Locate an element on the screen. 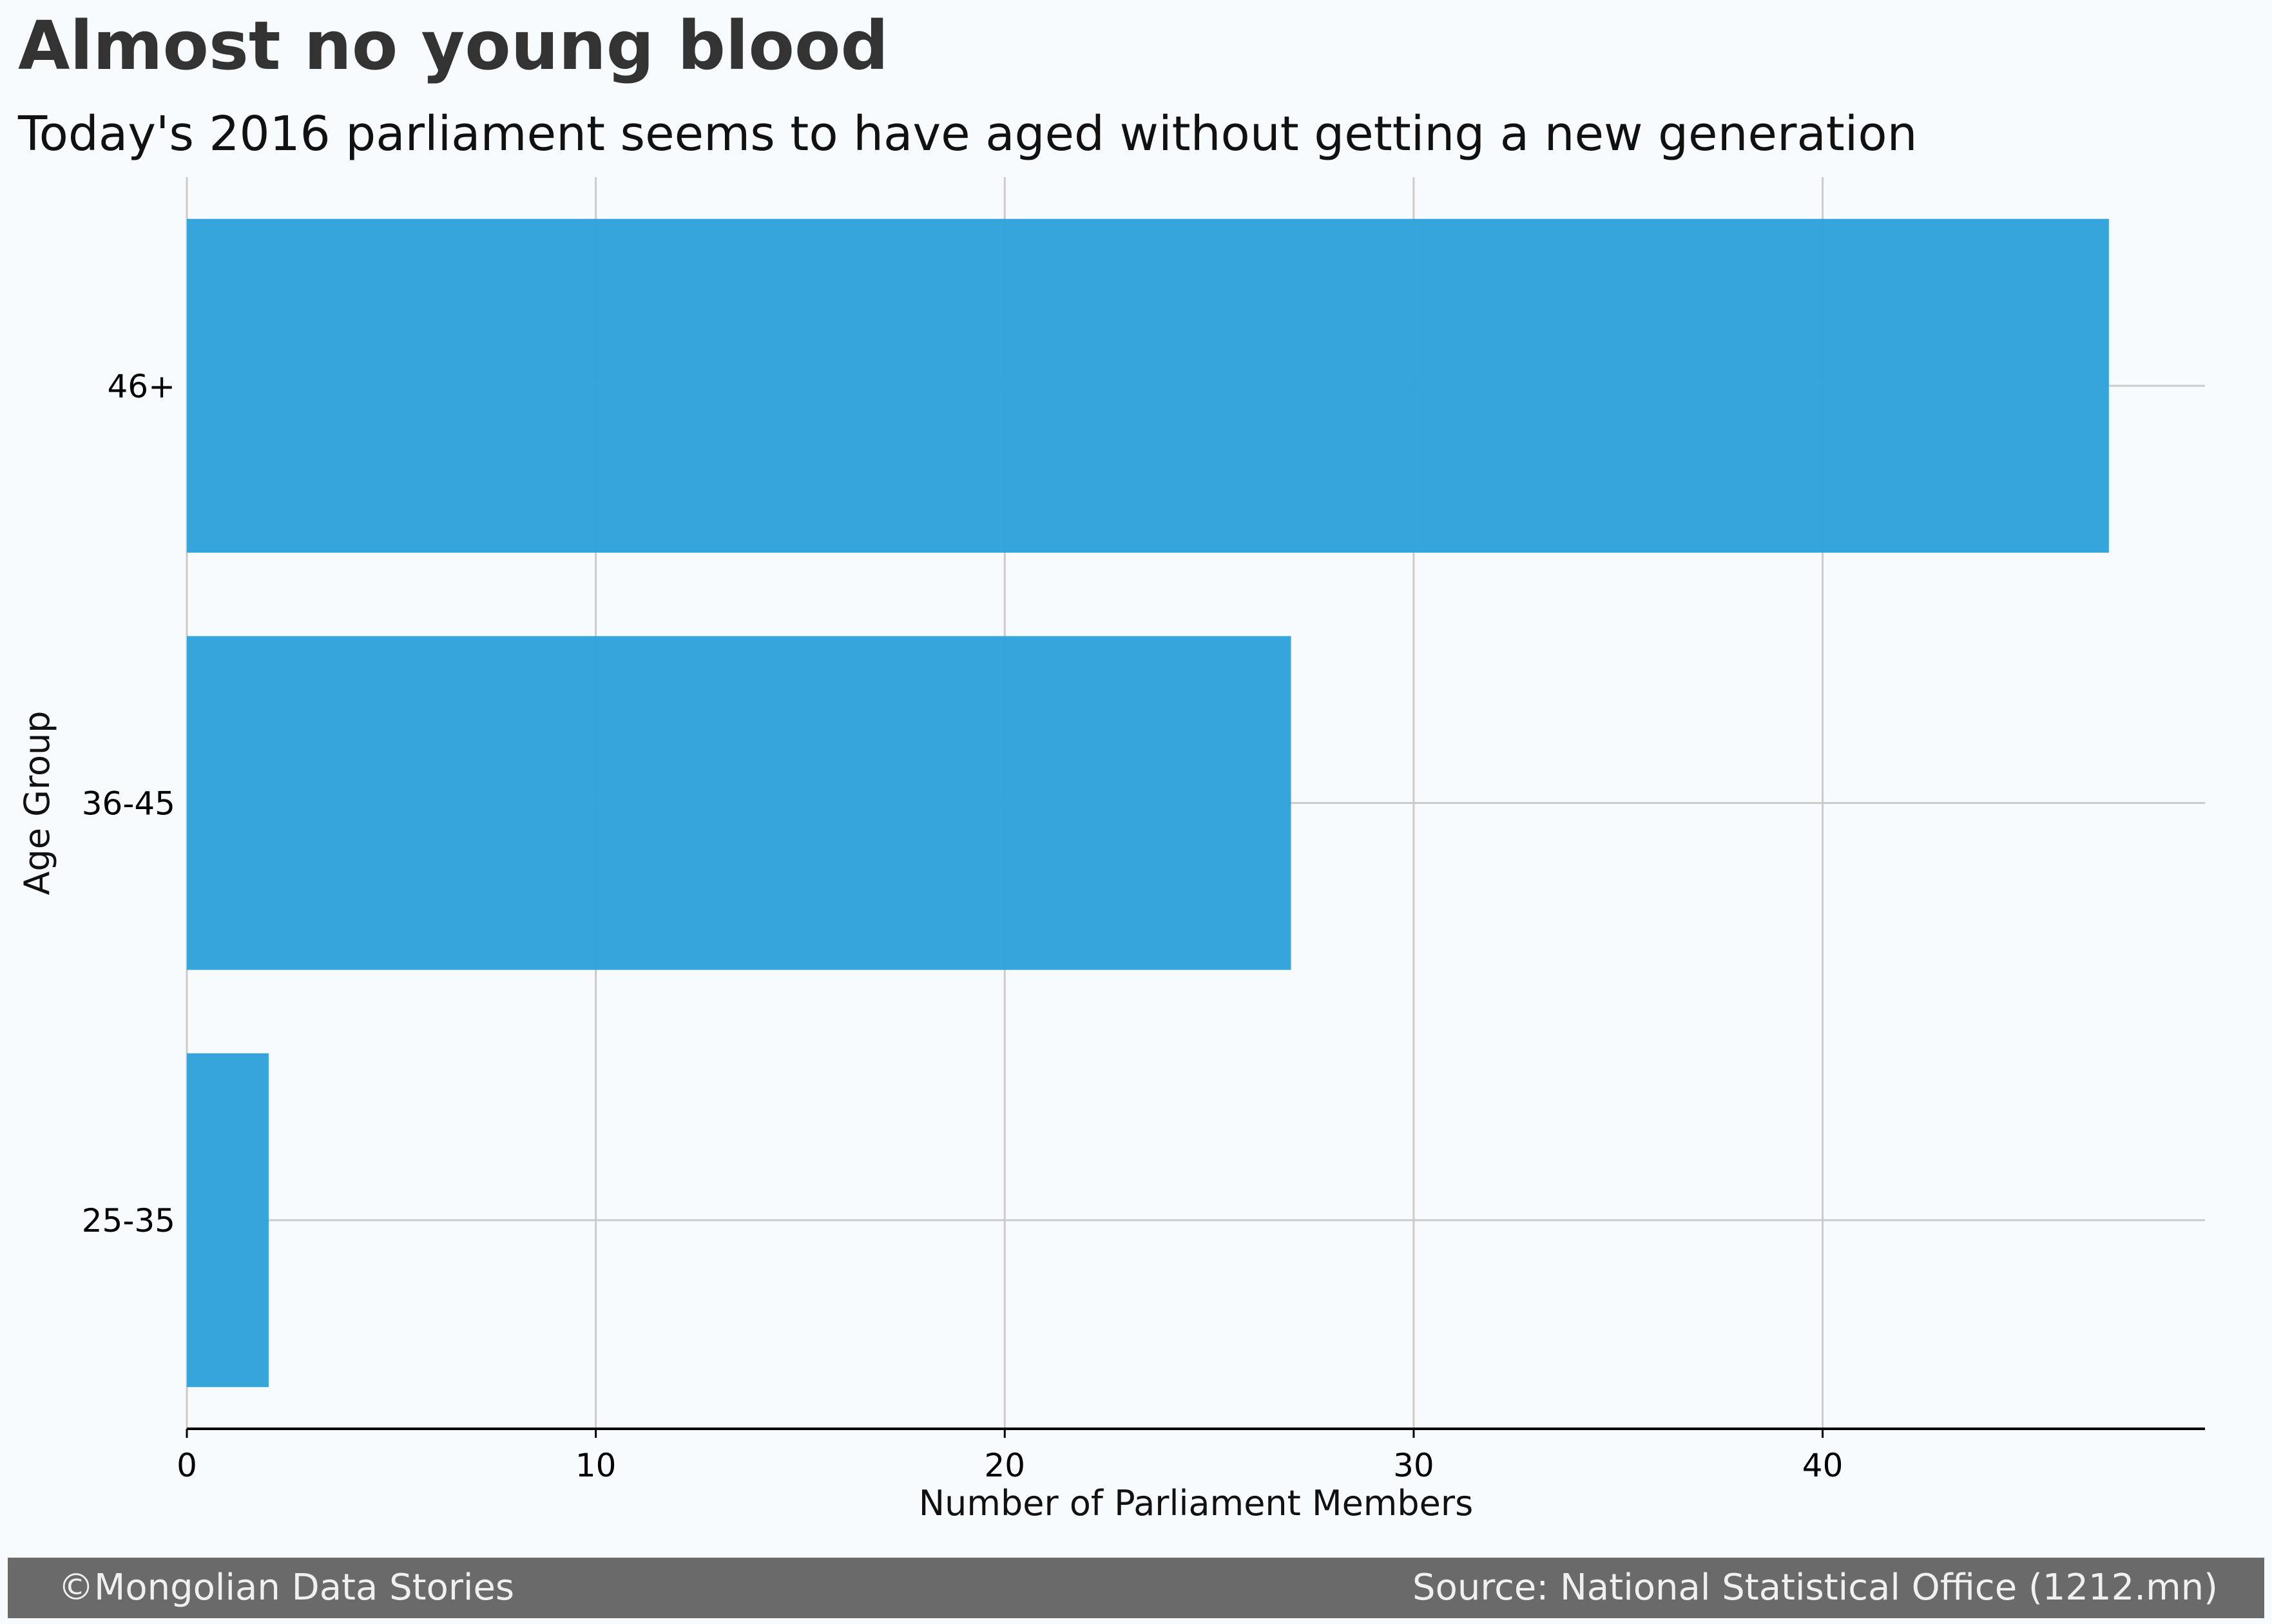 The width and height of the screenshot is (2272, 1624). x-tick-label-20: 20 is located at coordinates (1004, 1465).